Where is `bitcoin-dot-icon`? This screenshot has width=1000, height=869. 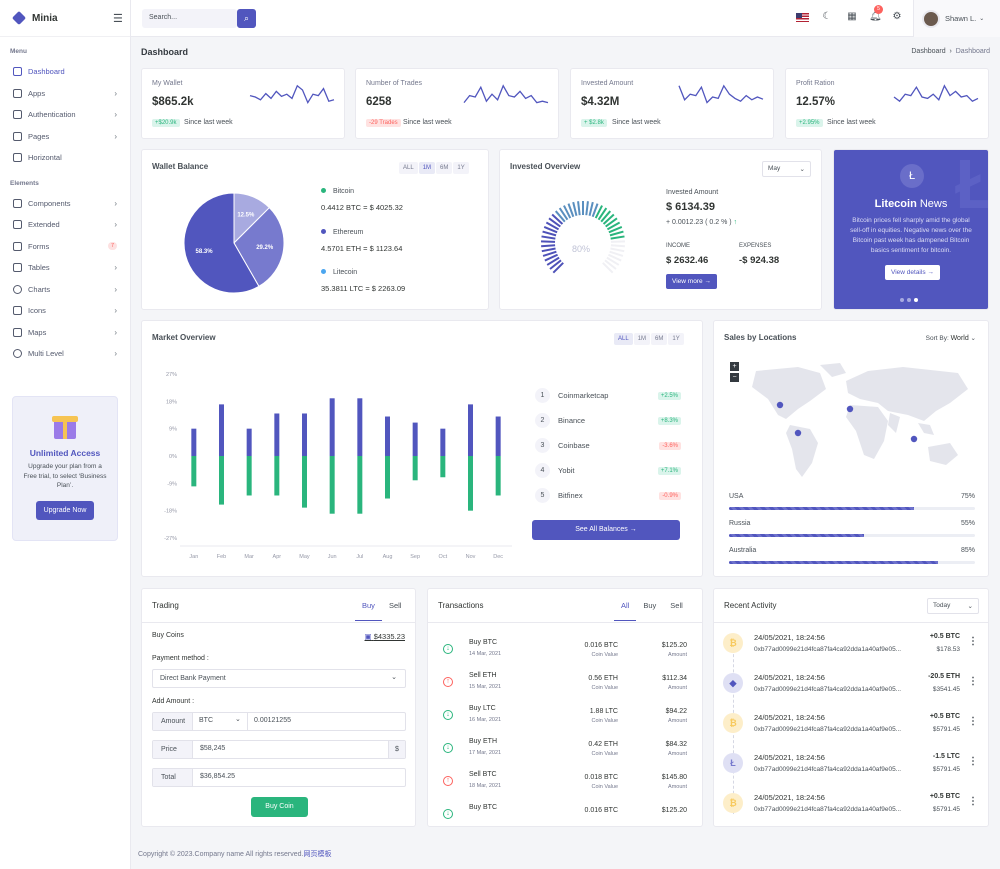
bitcoin-dot-icon is located at coordinates (323, 190).